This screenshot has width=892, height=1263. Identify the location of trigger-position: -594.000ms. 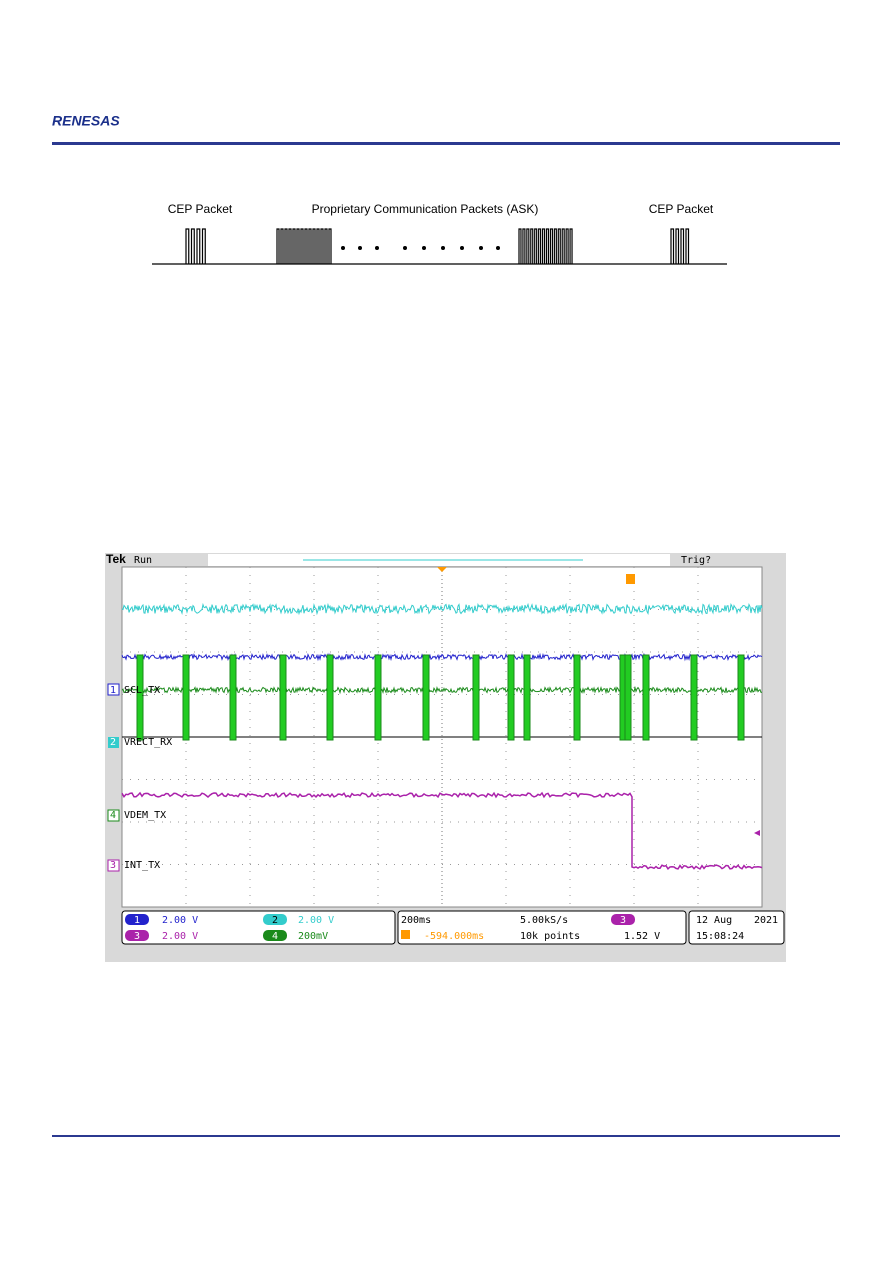
(454, 936).